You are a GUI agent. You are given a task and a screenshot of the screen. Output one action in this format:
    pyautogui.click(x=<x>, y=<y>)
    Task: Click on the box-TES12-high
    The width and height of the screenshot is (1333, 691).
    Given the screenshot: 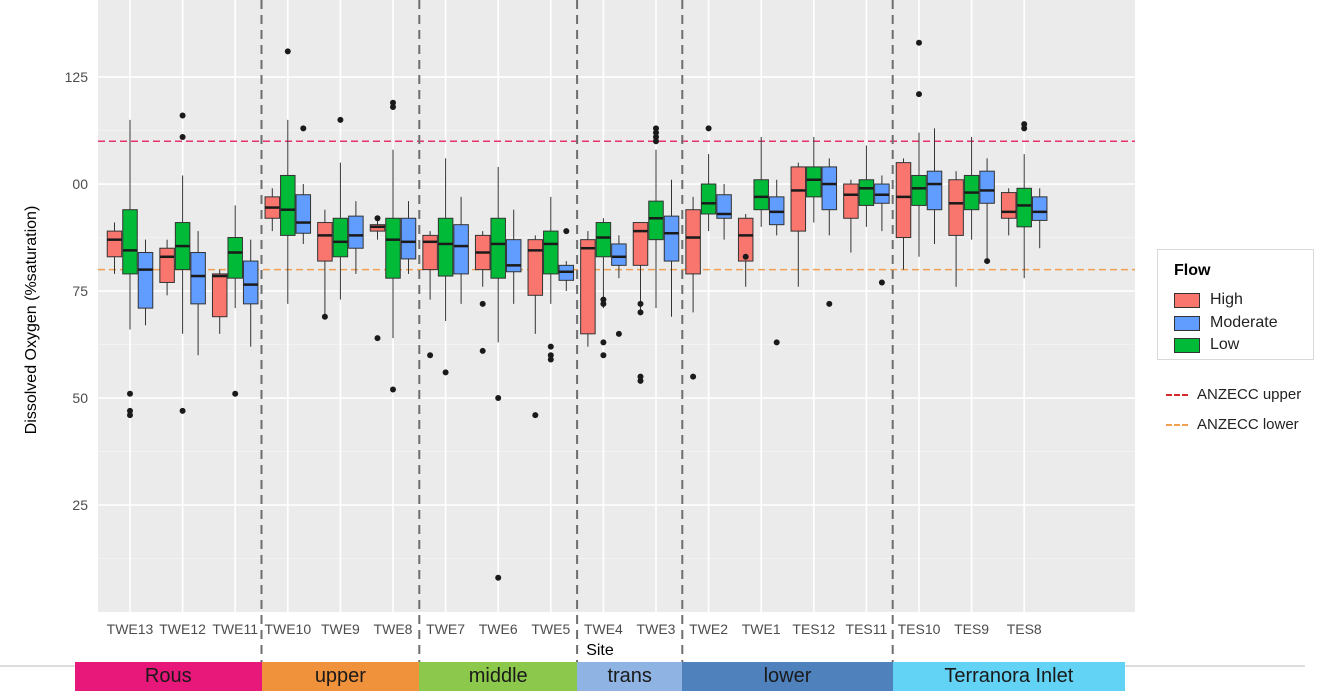 What is the action you would take?
    pyautogui.click(x=798, y=224)
    